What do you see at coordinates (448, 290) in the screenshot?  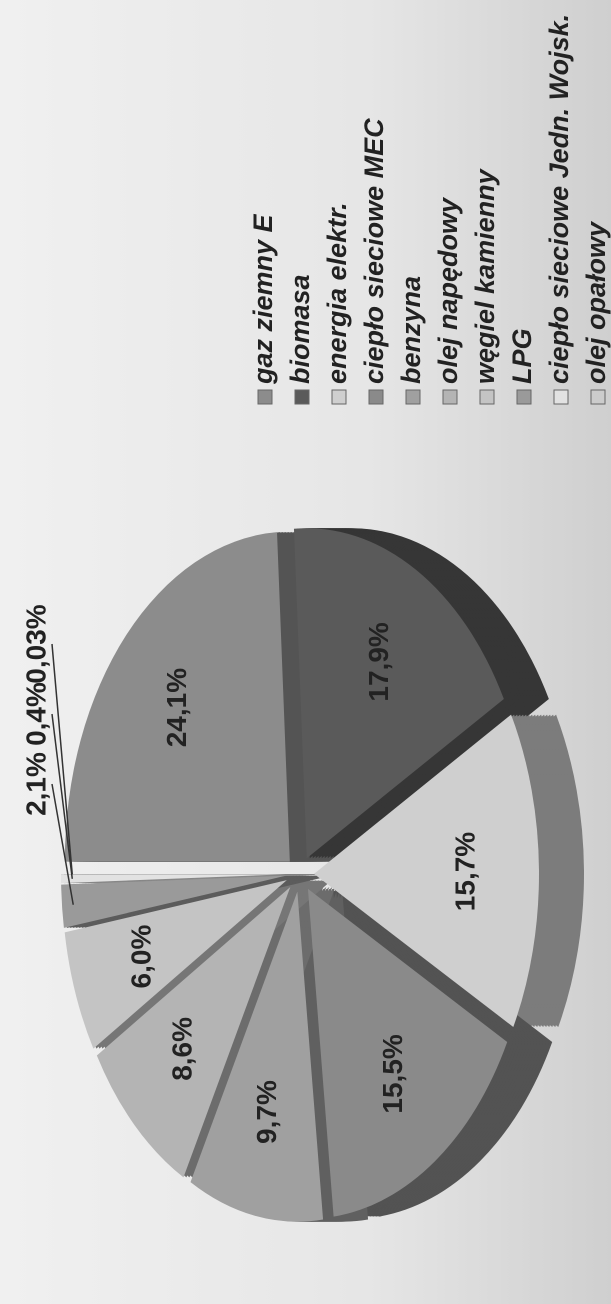 I see `legend-label: olej napędowy` at bounding box center [448, 290].